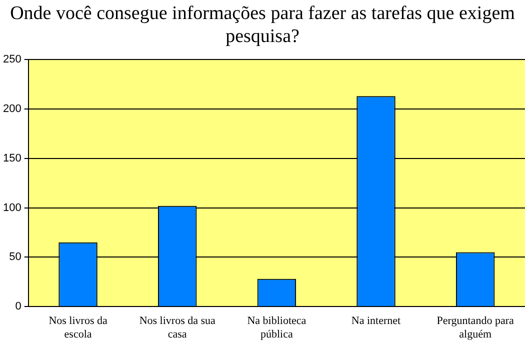 The image size is (525, 346). I want to click on y-tick-label: 0, so click(18, 306).